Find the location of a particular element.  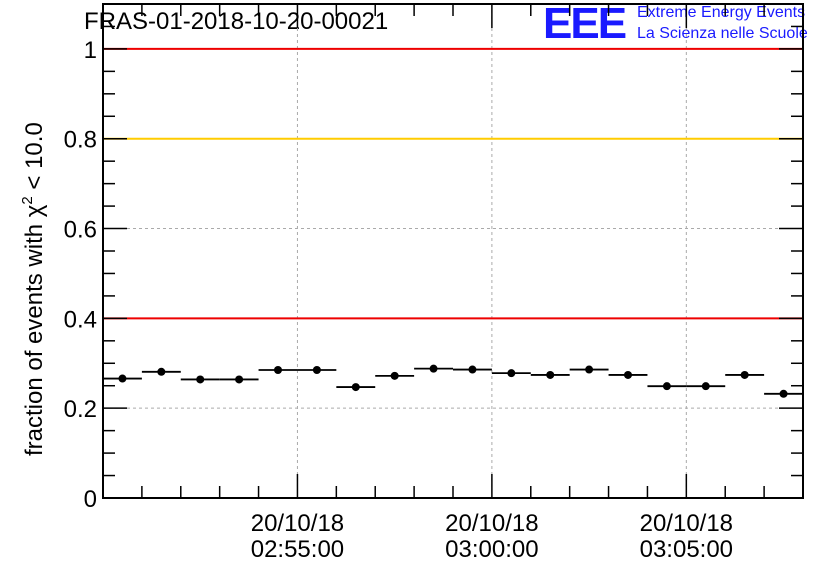

points-layer is located at coordinates (453, 381).